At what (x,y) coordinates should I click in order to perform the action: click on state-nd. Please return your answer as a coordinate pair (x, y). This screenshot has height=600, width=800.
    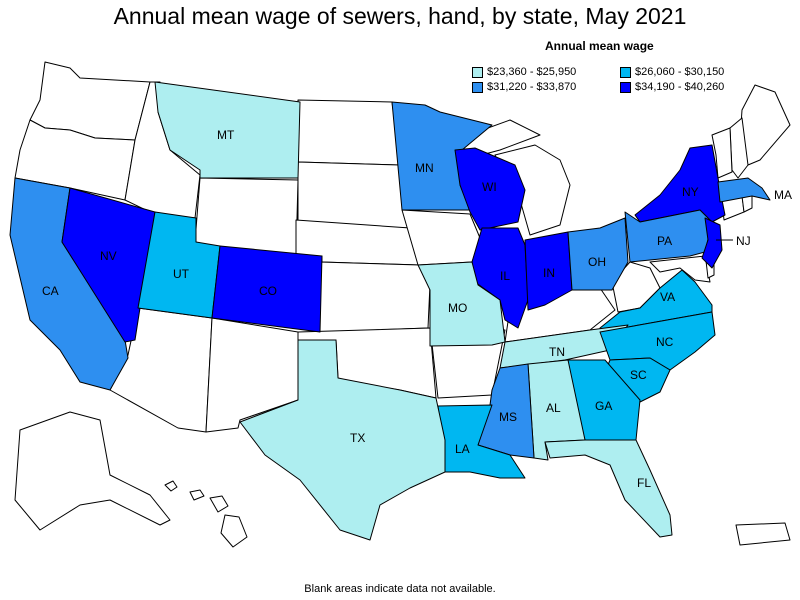
    Looking at the image, I should click on (349, 132).